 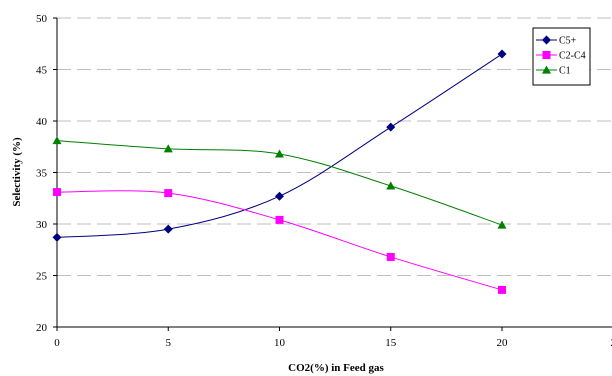 What do you see at coordinates (42, 174) in the screenshot?
I see `y-tick-label: 35` at bounding box center [42, 174].